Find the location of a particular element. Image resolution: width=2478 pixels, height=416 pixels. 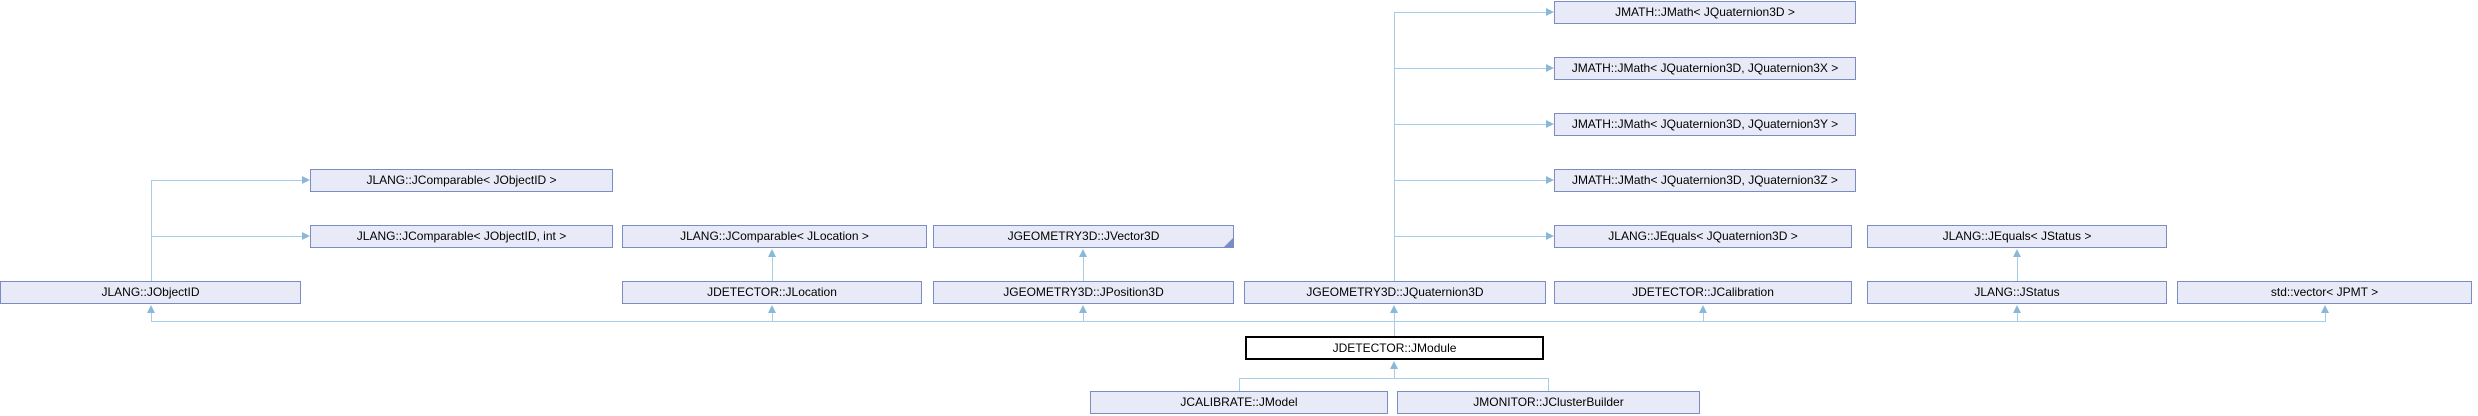

edge-stub-jmodel is located at coordinates (1239, 384).